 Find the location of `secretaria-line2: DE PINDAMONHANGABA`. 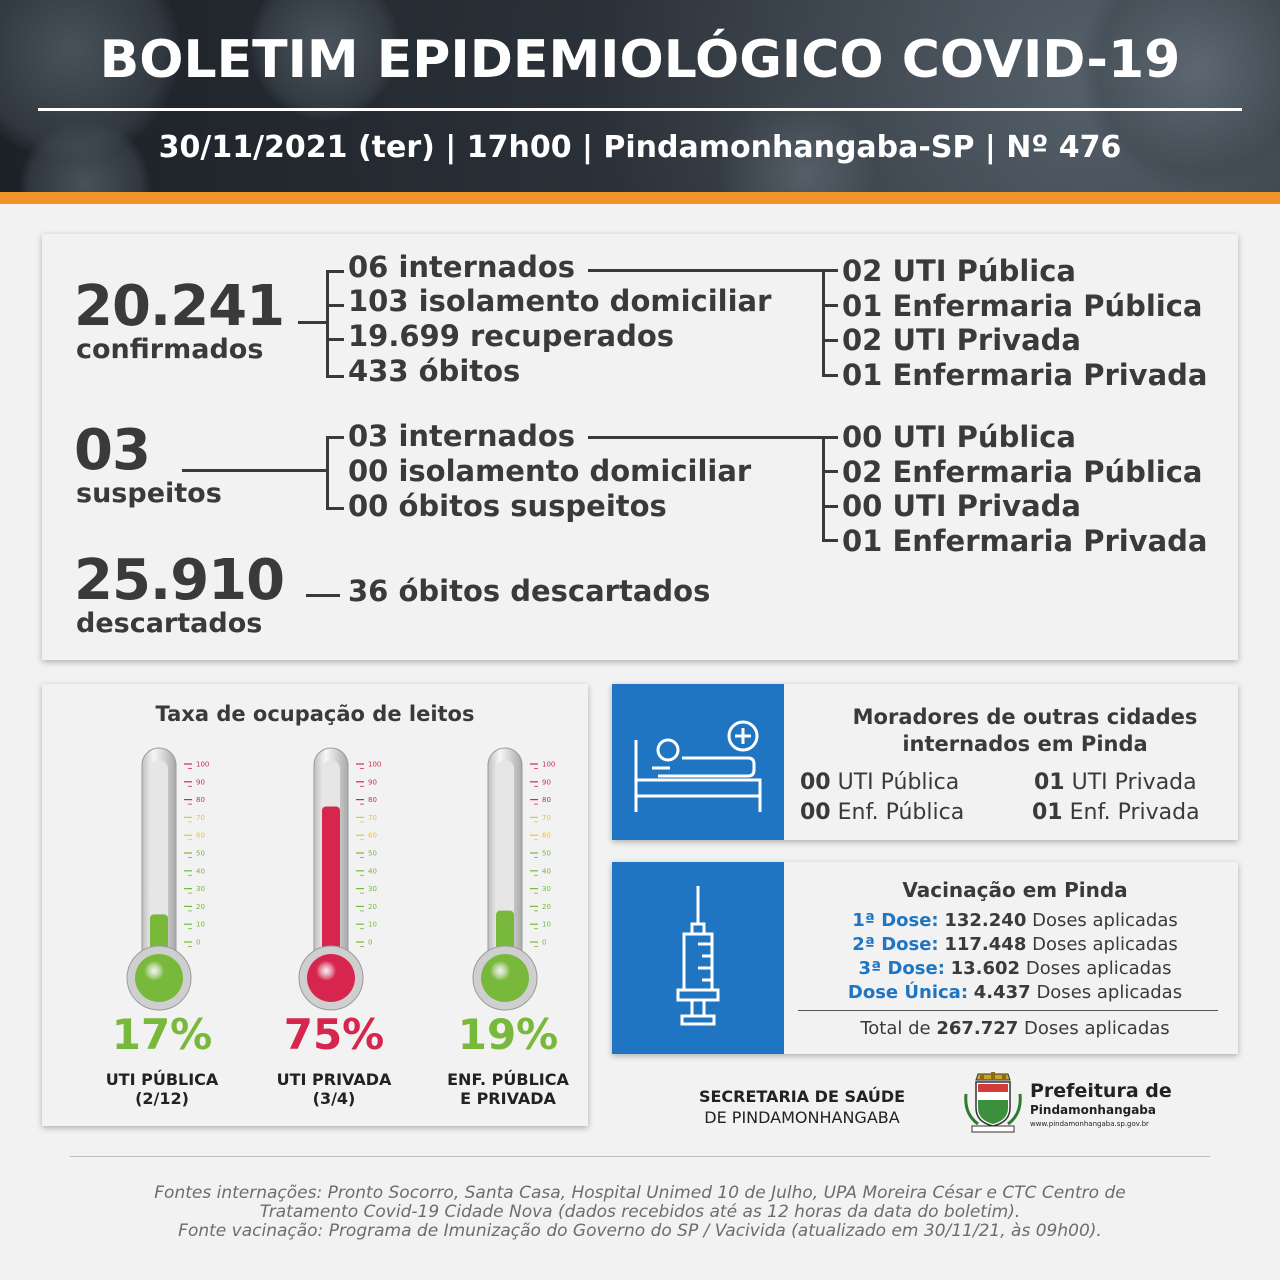

secretaria-line2: DE PINDAMONHANGABA is located at coordinates (802, 1117).